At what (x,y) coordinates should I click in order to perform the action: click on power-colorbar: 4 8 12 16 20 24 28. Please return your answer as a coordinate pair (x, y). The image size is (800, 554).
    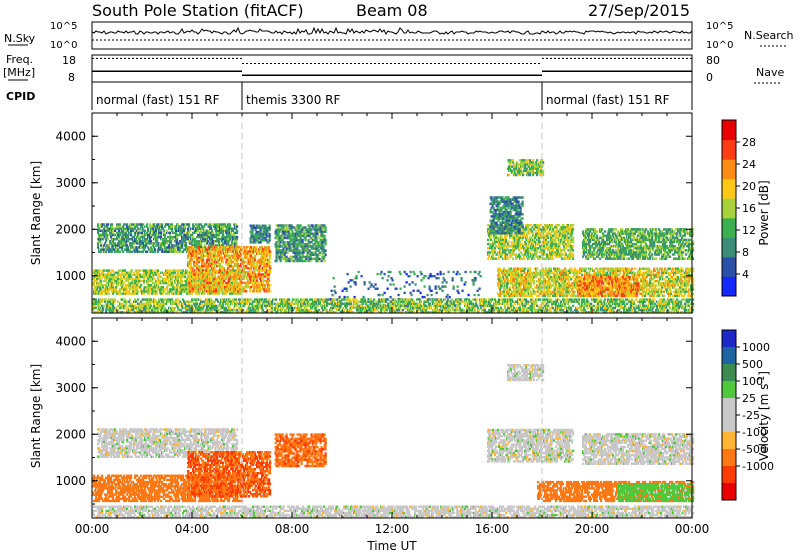
    Looking at the image, I should click on (739, 208).